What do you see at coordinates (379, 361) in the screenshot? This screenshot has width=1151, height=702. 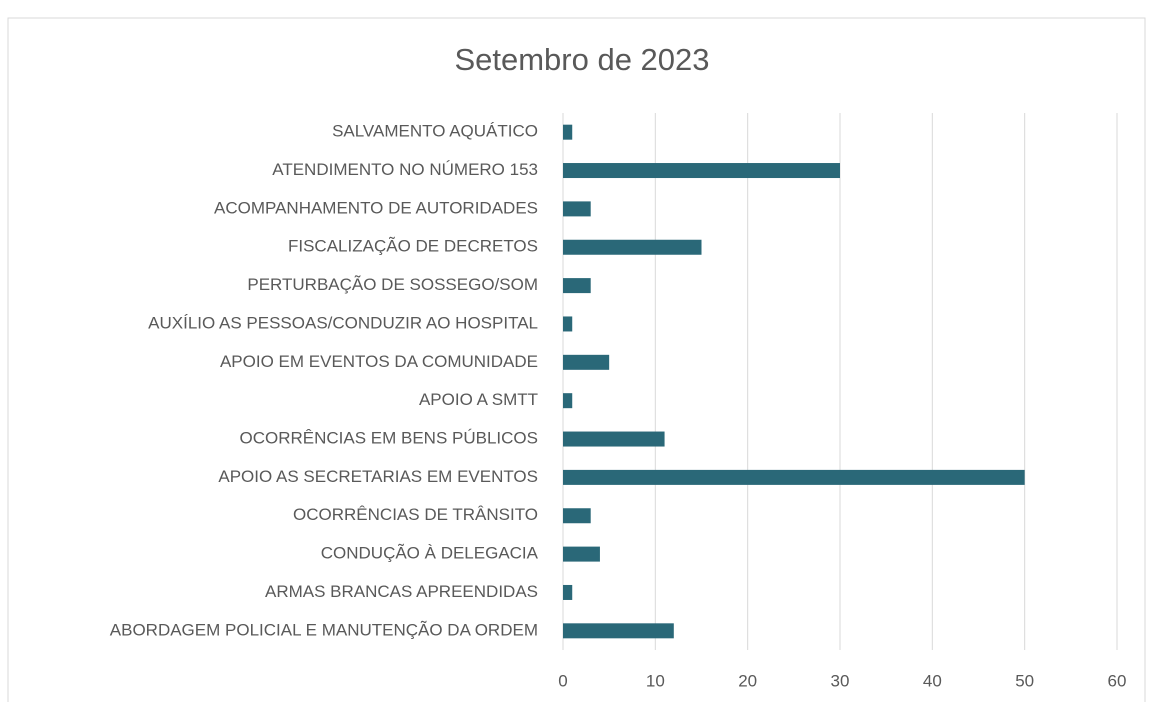 I see `y-tick-label: APOIO EM EVENTOS DA COMUNIDADE` at bounding box center [379, 361].